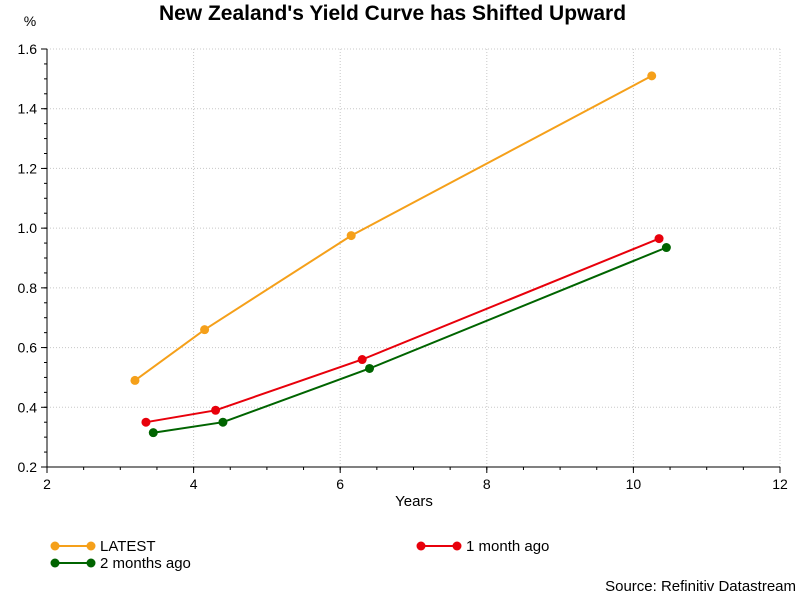 Image resolution: width=803 pixels, height=596 pixels. What do you see at coordinates (128, 546) in the screenshot?
I see `legend-label-latest: LATEST` at bounding box center [128, 546].